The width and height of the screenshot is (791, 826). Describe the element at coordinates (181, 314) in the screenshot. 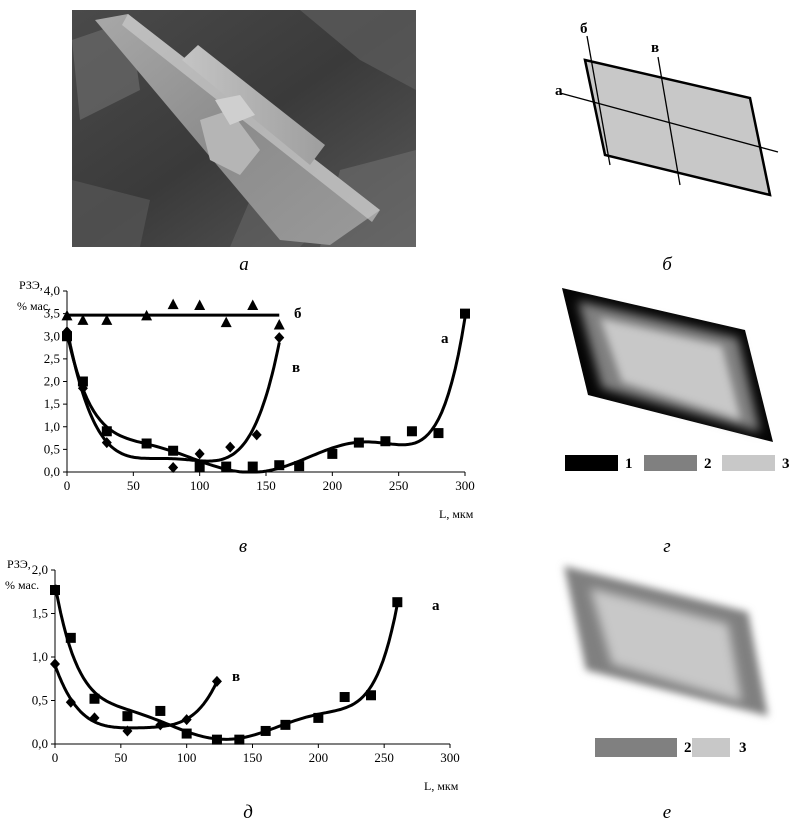

I see `series-2: б` at that location.